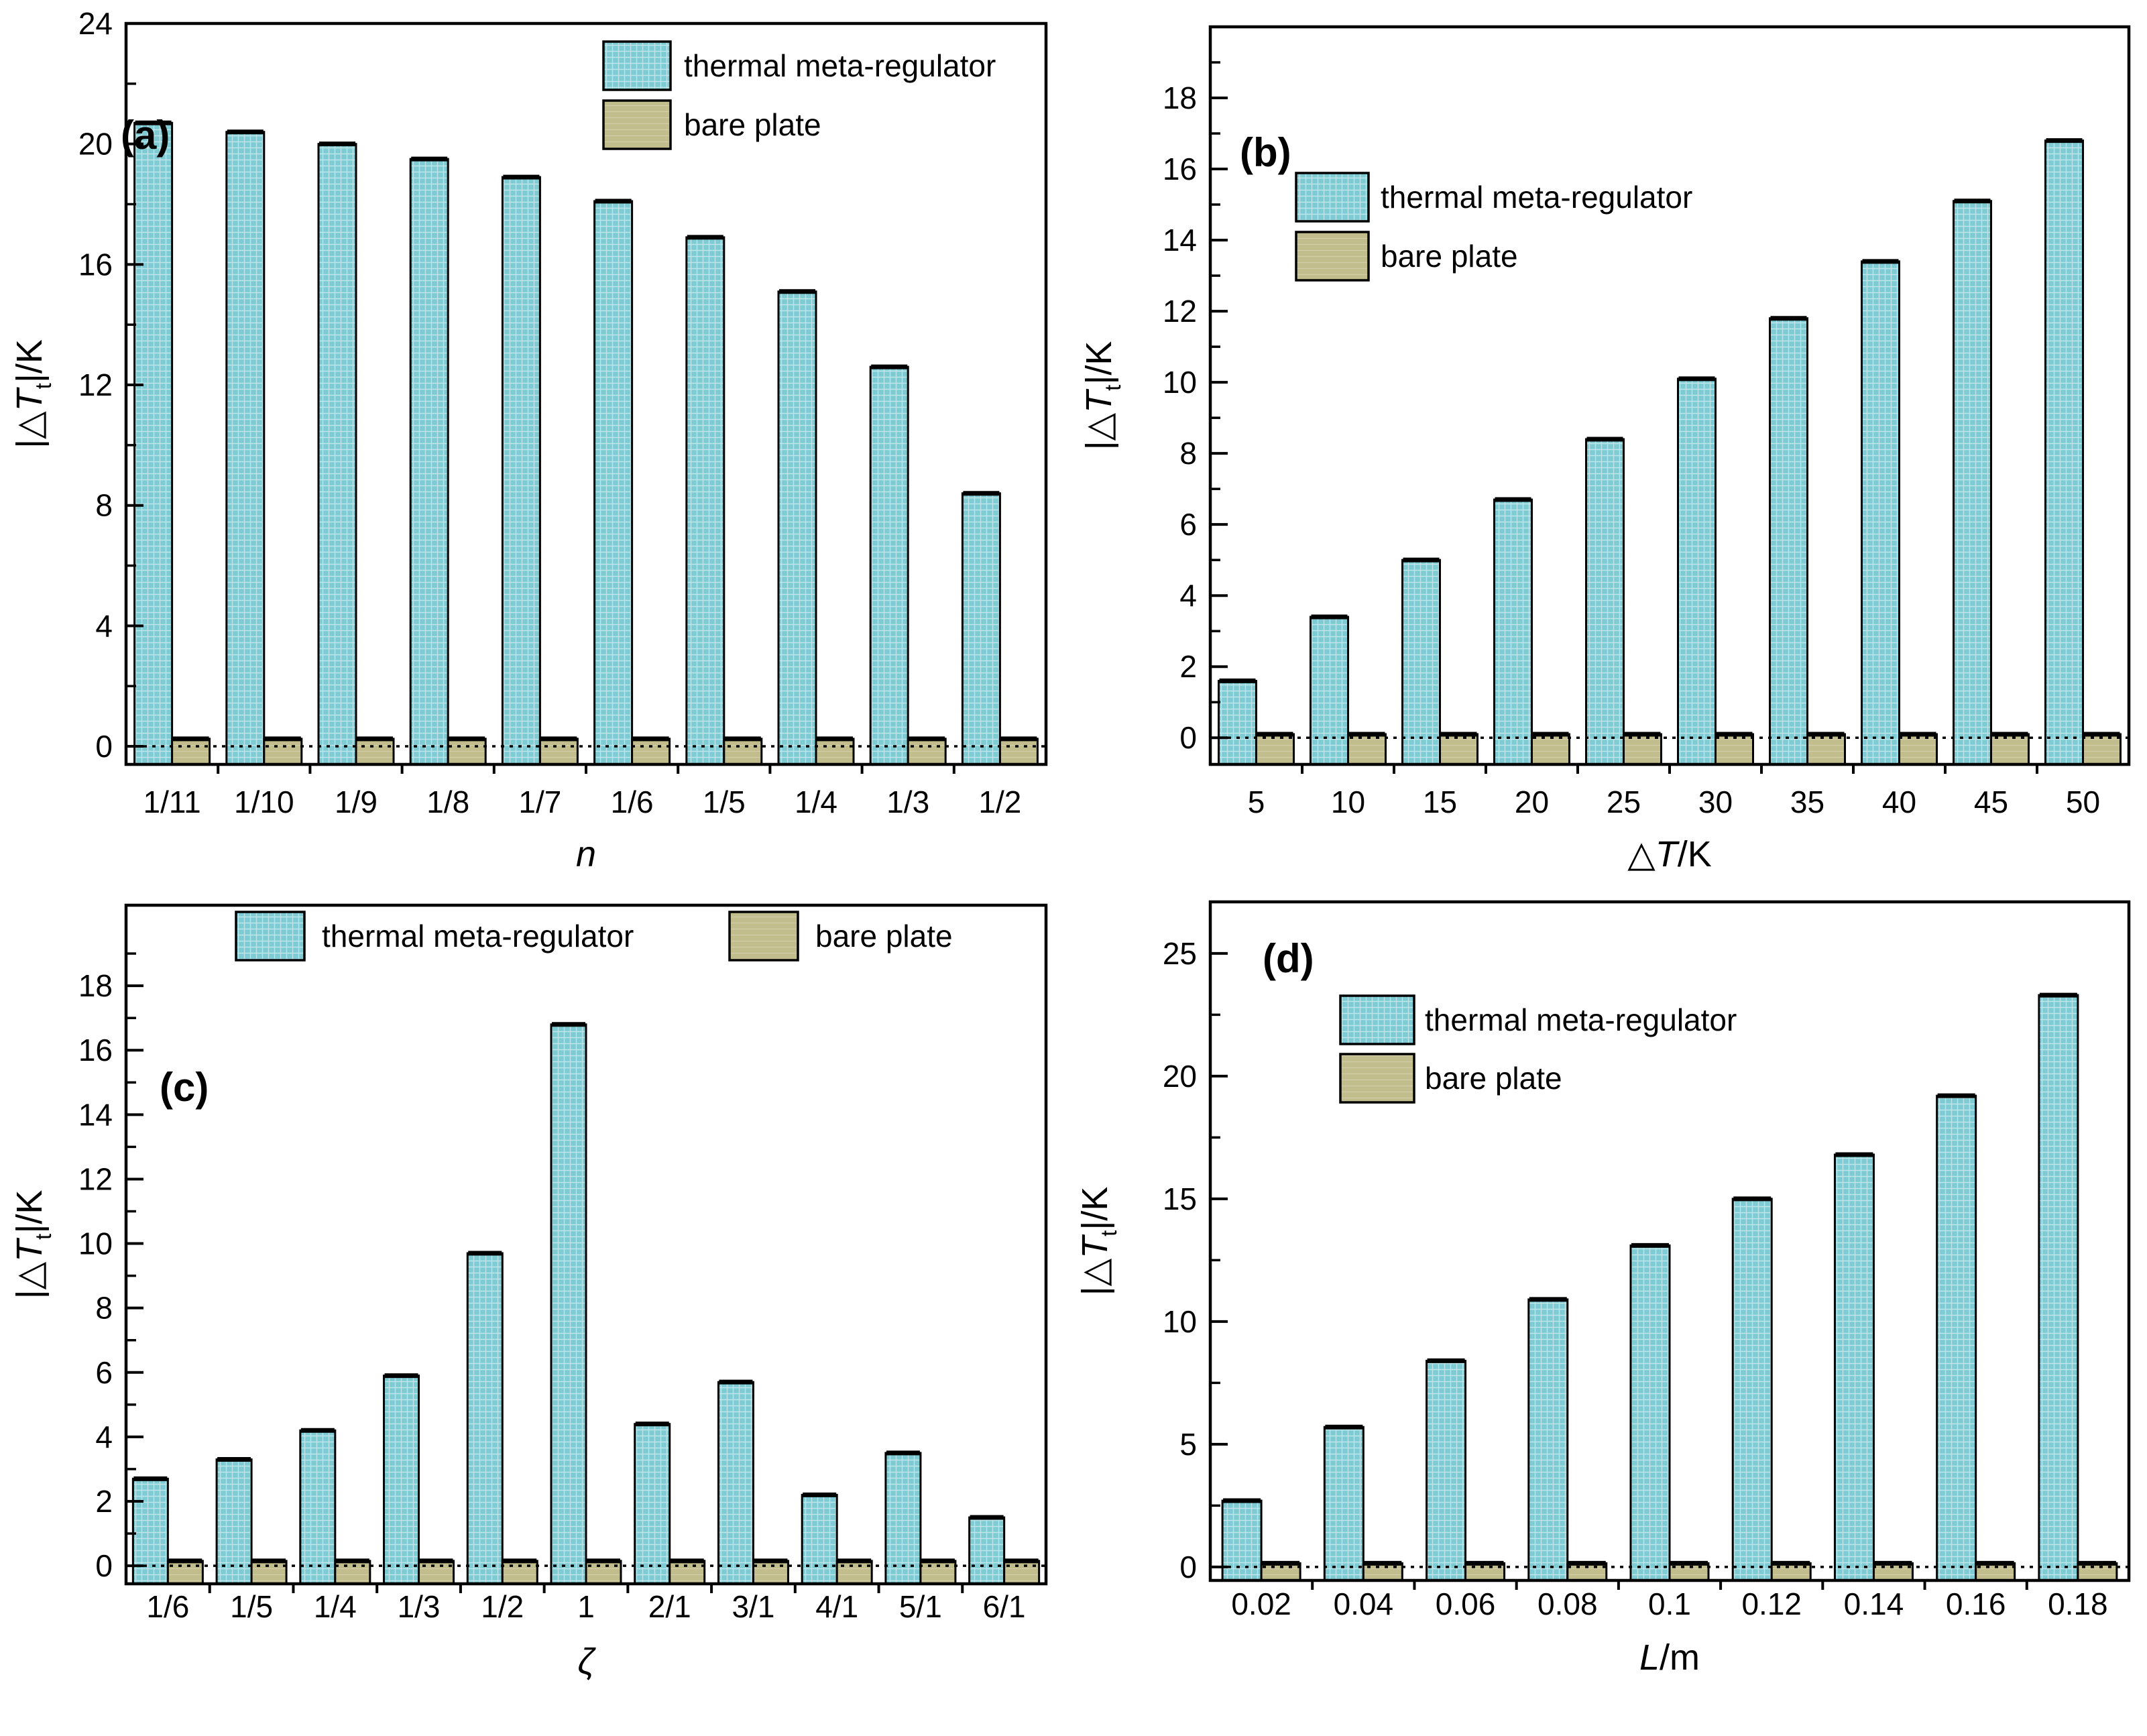 This screenshot has width=2147, height=1736. Describe the element at coordinates (1180, 382) in the screenshot. I see `y-axis-tick-label: 10` at that location.